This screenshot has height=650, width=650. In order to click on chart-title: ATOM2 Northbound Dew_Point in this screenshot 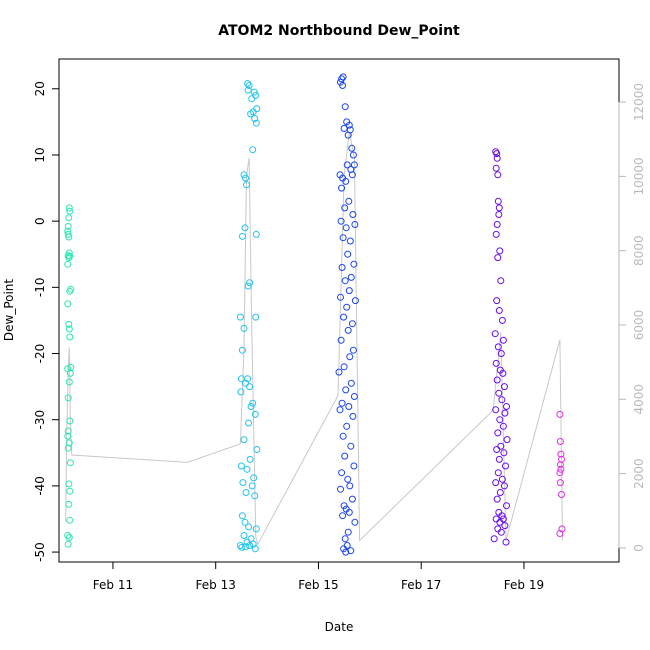, I will do `click(339, 31)`.